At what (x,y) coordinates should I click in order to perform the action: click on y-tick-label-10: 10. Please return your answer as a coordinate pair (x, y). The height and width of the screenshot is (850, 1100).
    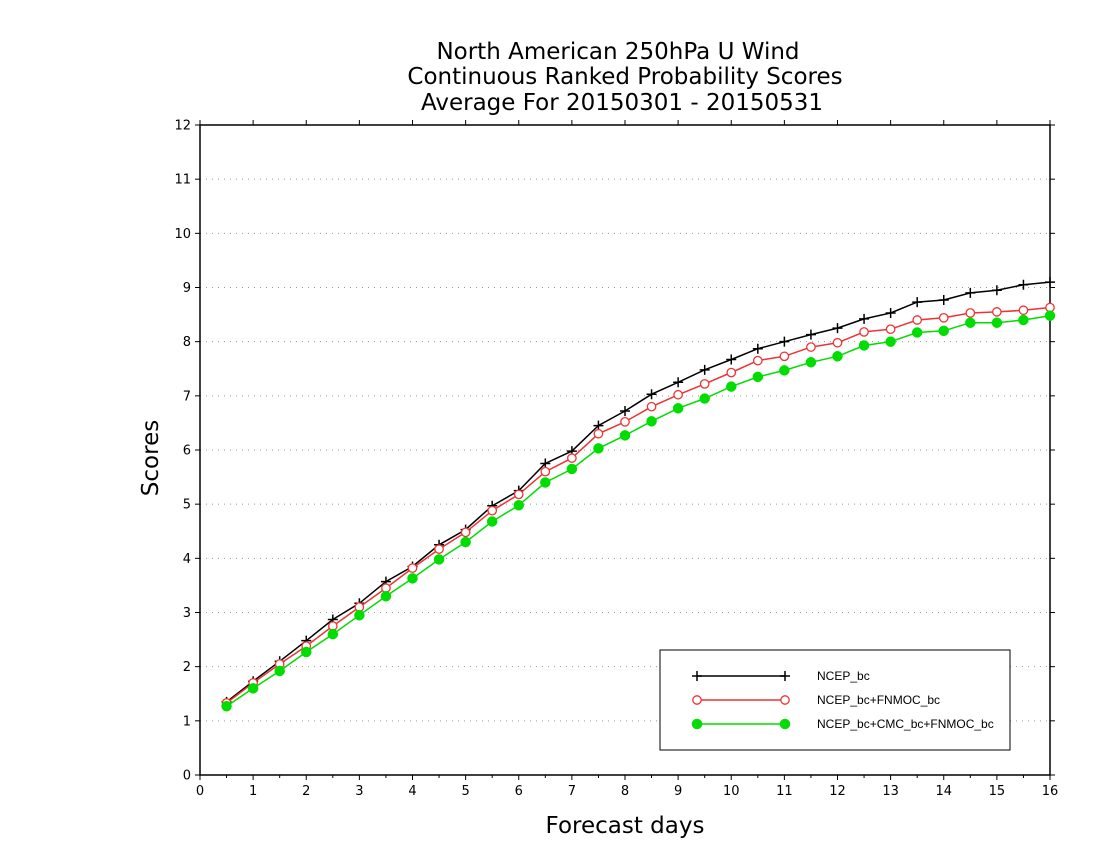
    Looking at the image, I should click on (182, 234).